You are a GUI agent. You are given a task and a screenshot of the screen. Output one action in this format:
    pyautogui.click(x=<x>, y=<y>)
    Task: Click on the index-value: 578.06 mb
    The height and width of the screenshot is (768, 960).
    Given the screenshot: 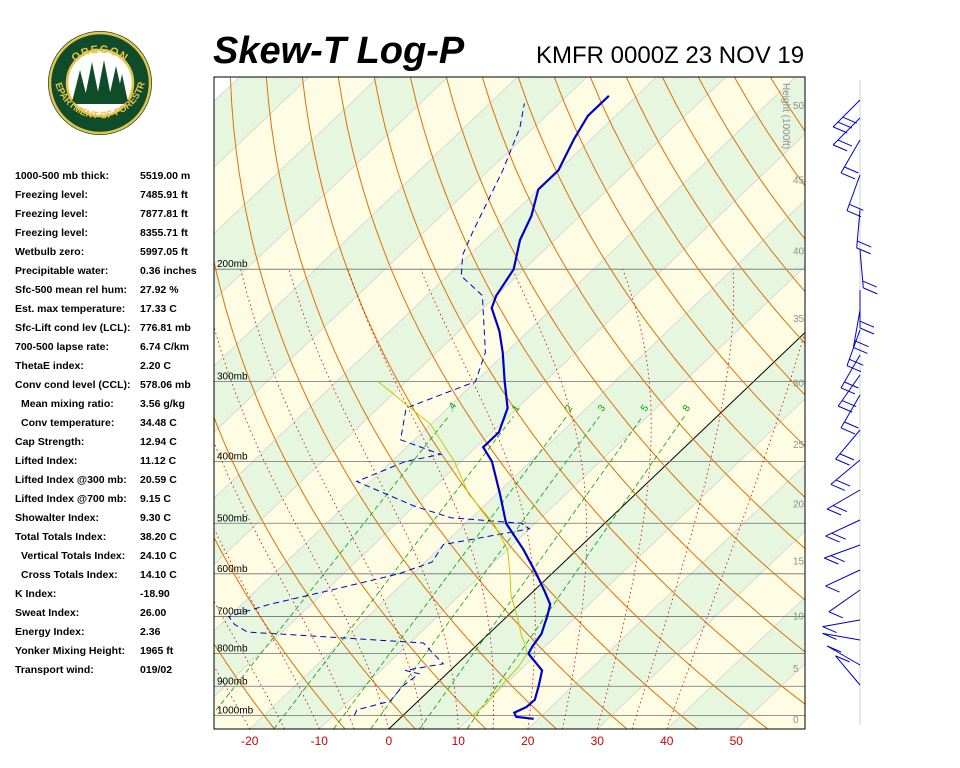 What is the action you would take?
    pyautogui.click(x=165, y=385)
    